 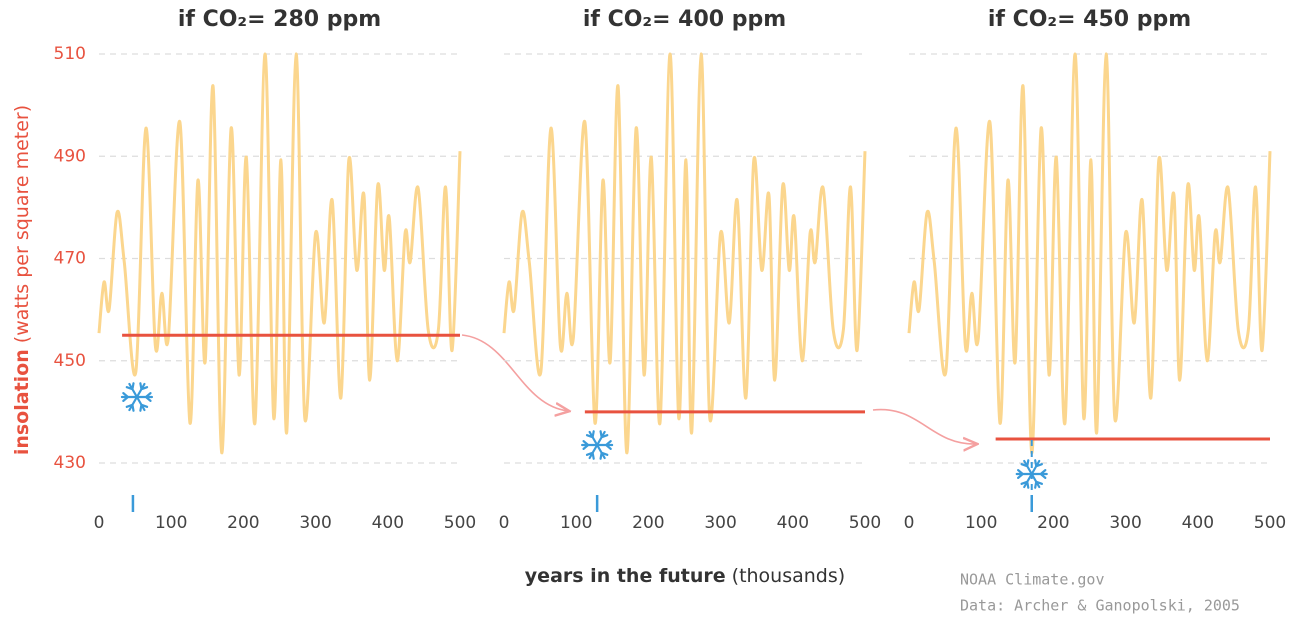 What do you see at coordinates (279, 19) in the screenshot?
I see `panel-title: if CO₂= 280 ppm` at bounding box center [279, 19].